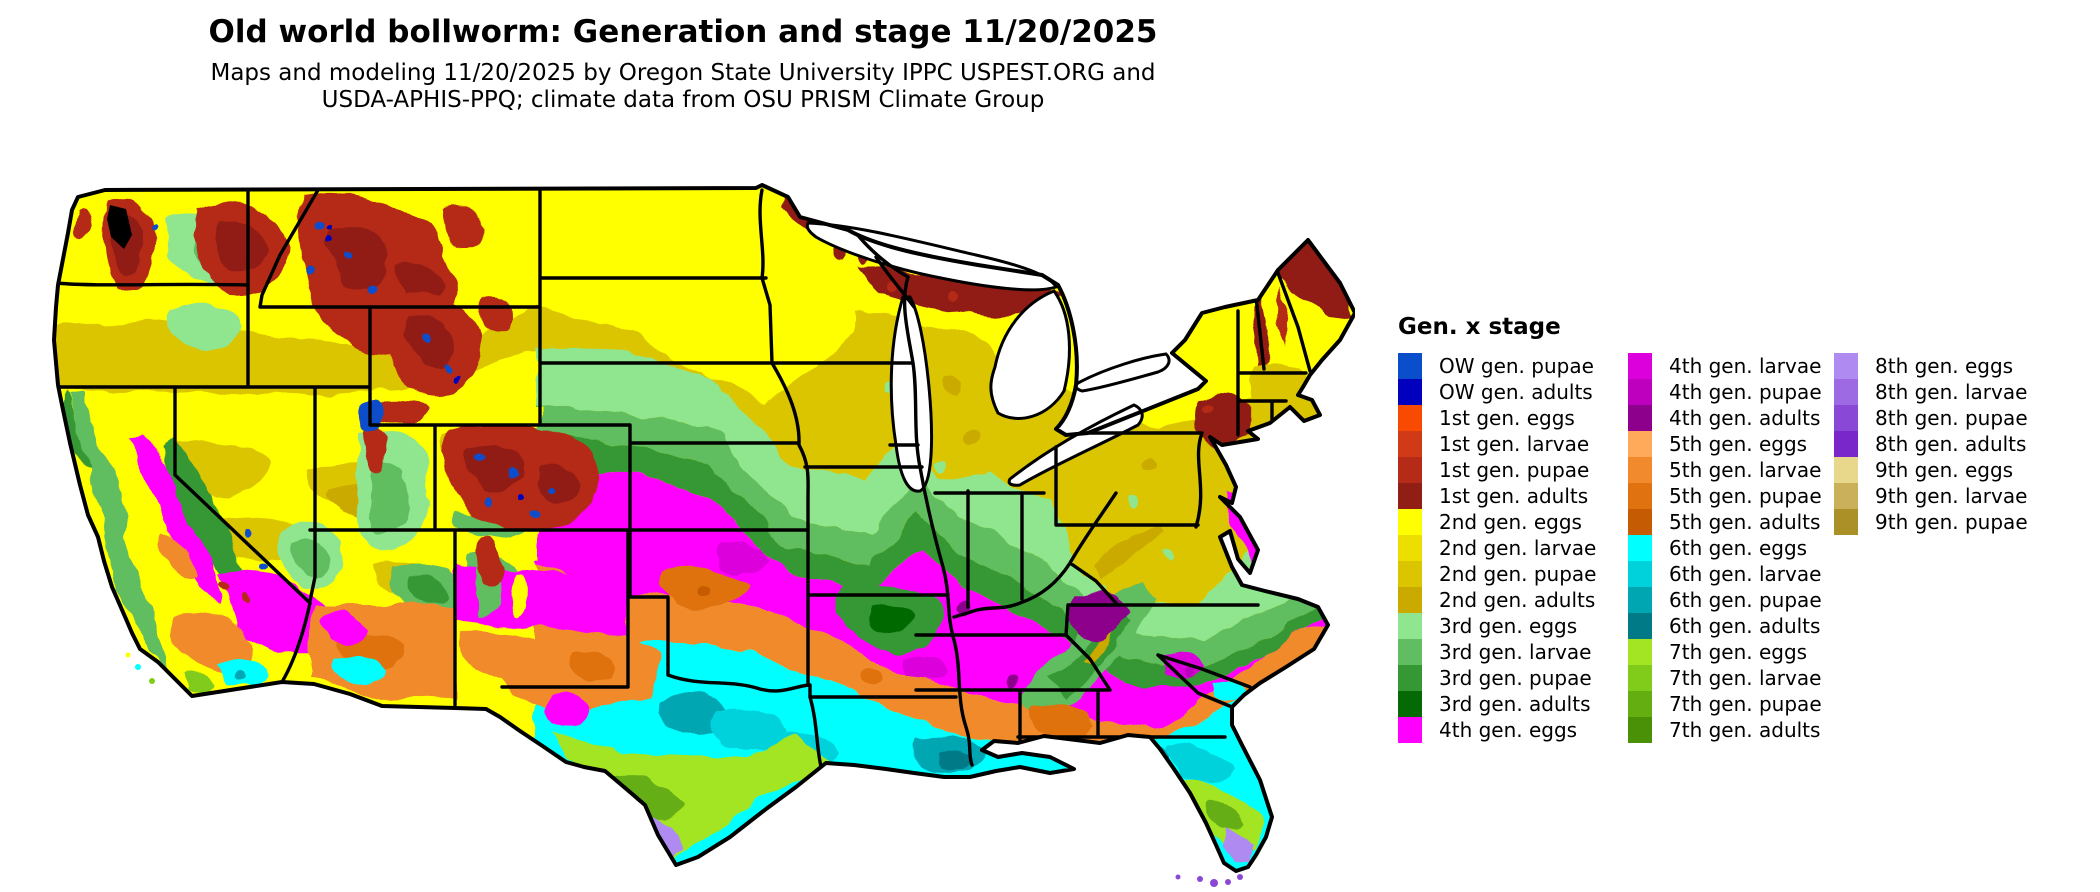 Image resolution: width=2100 pixels, height=892 pixels. I want to click on legend-item-label: 8th gen. pupae, so click(1951, 418).